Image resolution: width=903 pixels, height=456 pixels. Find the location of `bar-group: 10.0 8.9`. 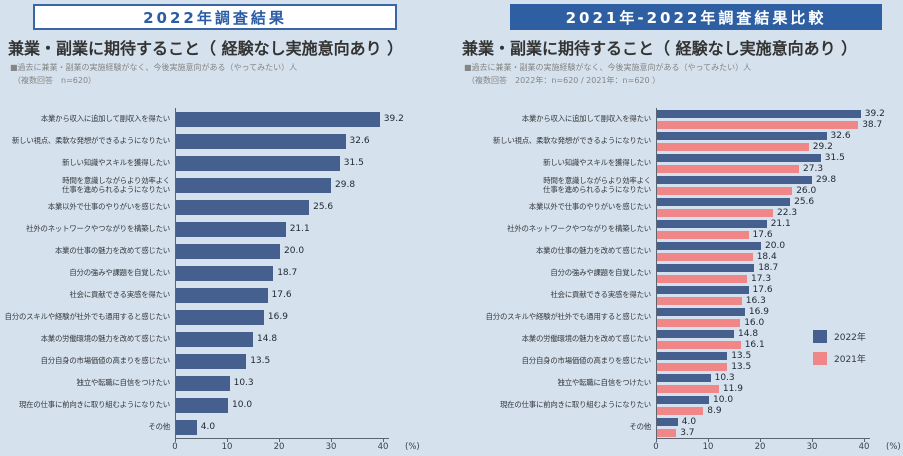

bar-group: 10.0 8.9 is located at coordinates (694, 405).